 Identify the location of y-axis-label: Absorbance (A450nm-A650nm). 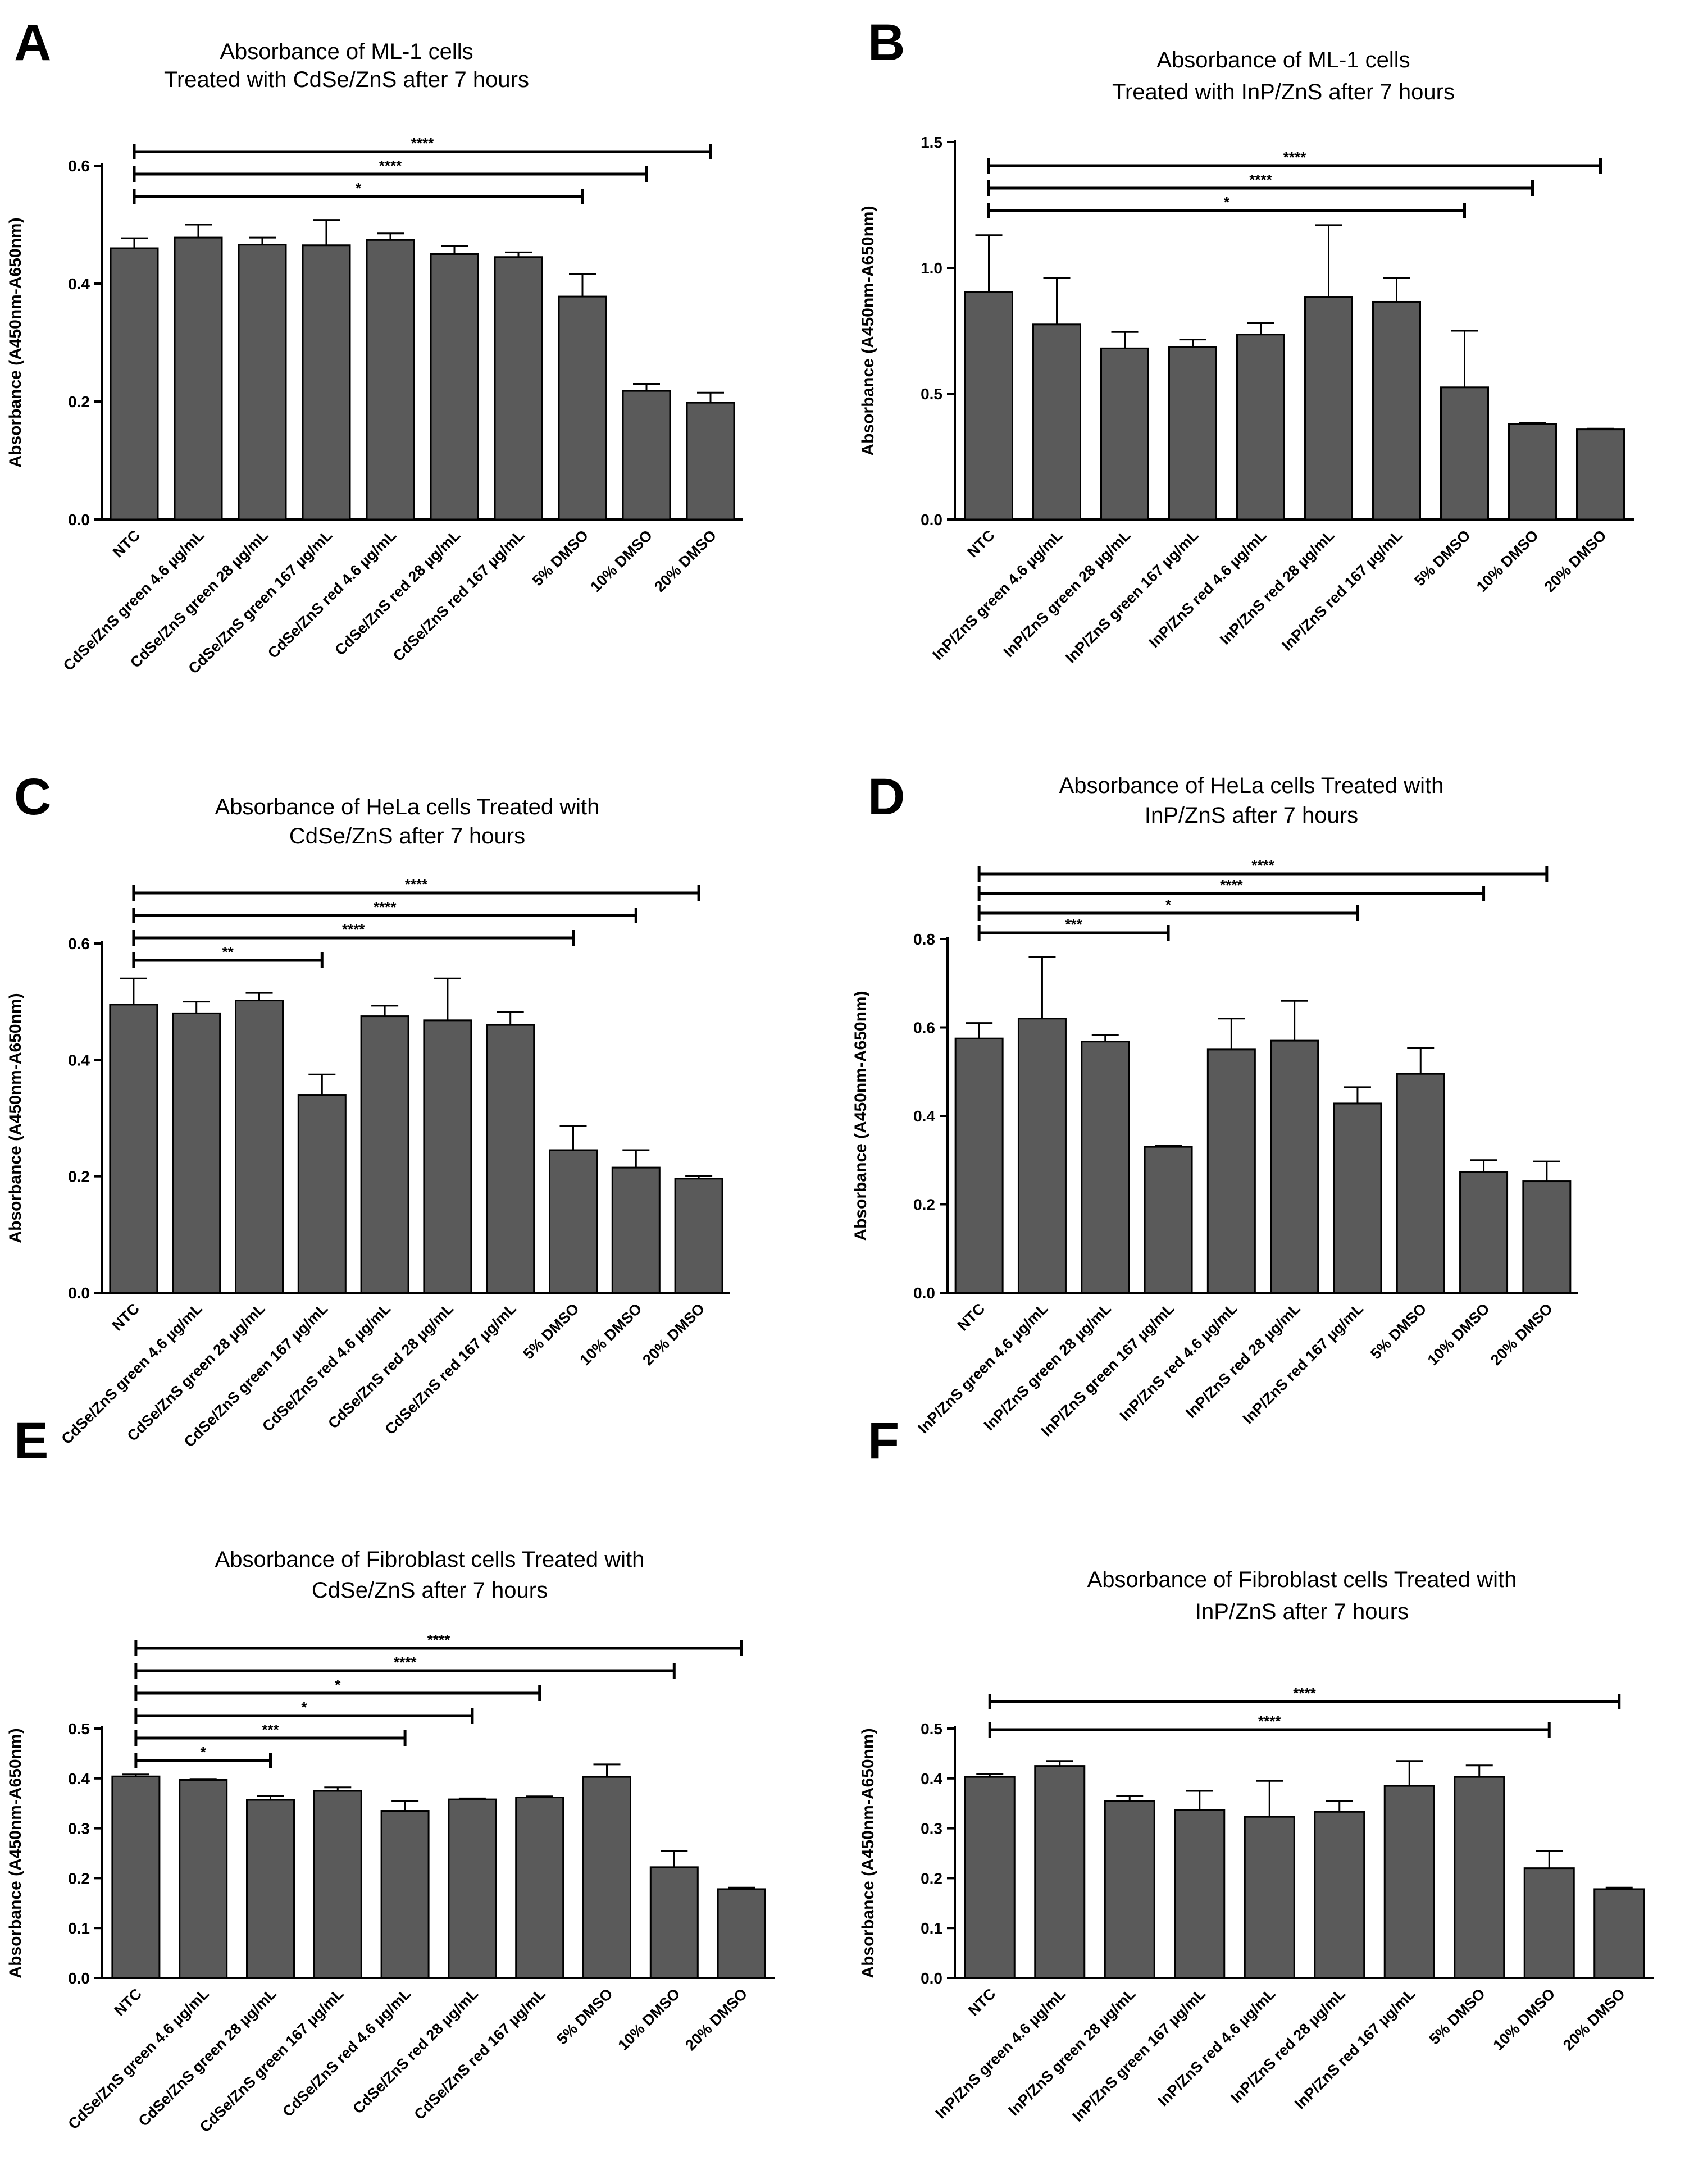
(15, 342).